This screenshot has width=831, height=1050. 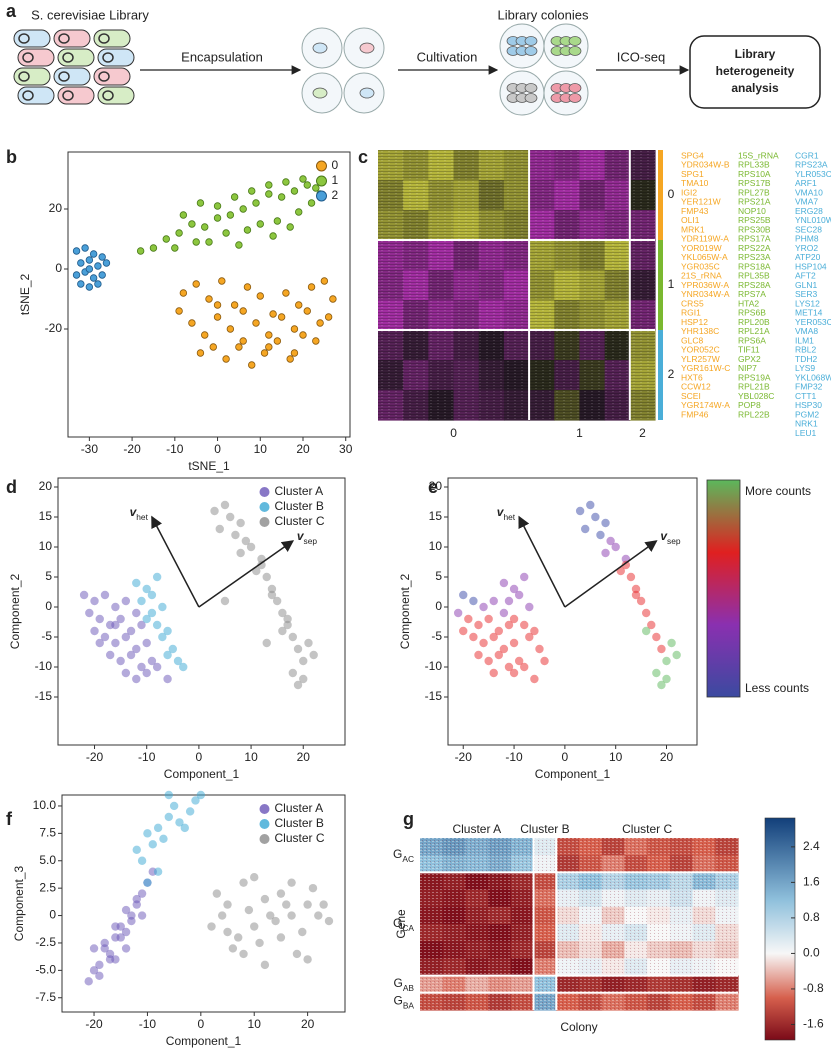 What do you see at coordinates (691, 313) in the screenshot?
I see `gene-name: RGI1` at bounding box center [691, 313].